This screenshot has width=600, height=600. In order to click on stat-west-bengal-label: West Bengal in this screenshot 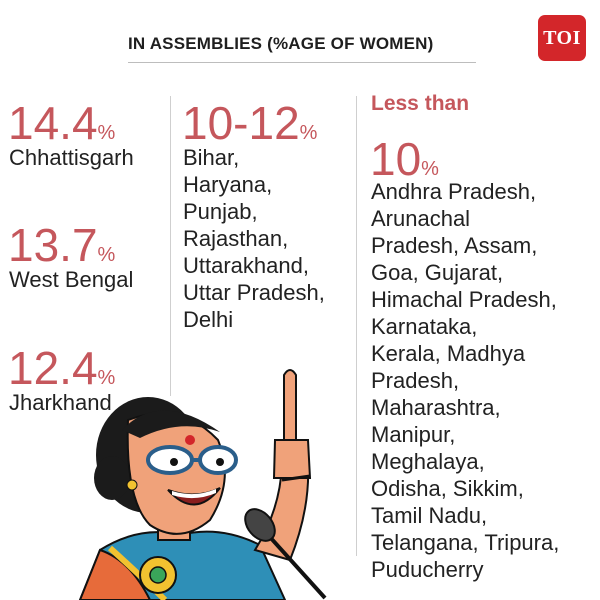, I will do `click(71, 279)`.